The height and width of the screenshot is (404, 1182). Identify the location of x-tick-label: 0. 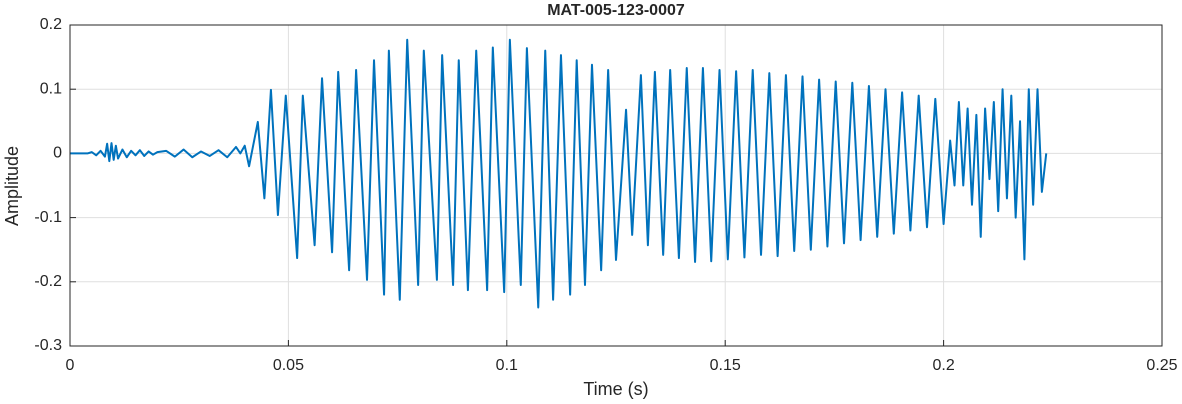
(70, 365).